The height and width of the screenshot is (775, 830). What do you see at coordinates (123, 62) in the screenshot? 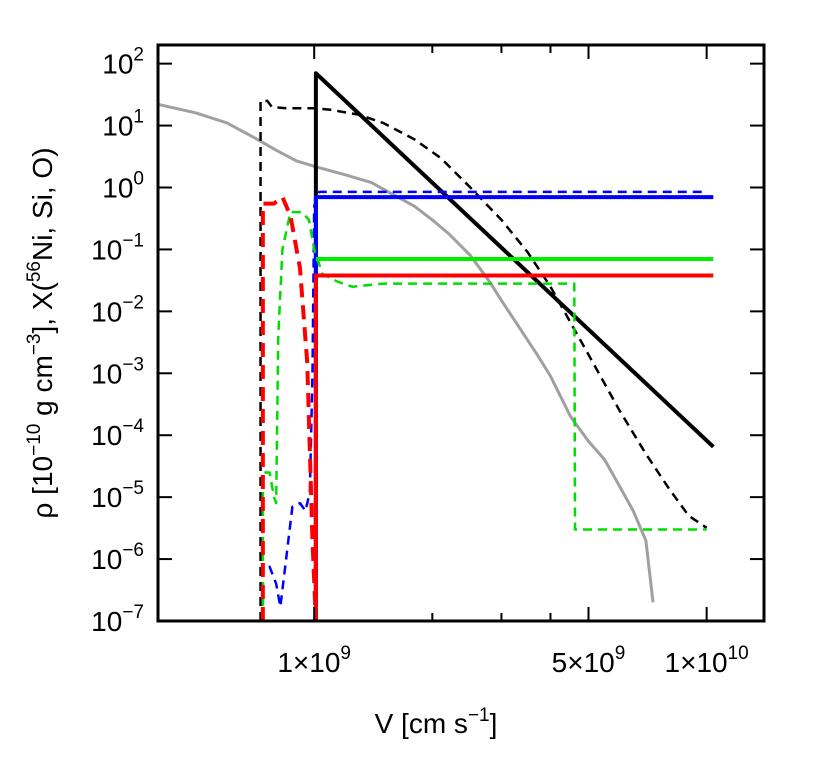
I see `y-tick-label: 10²` at bounding box center [123, 62].